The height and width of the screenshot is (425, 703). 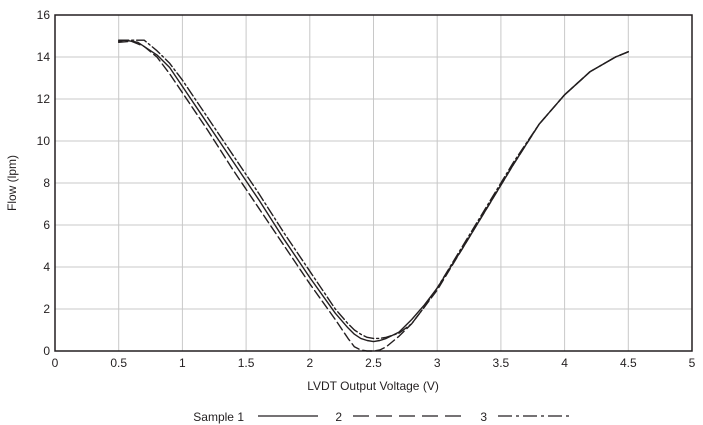 What do you see at coordinates (246, 363) in the screenshot?
I see `x-tick-label: 1.5` at bounding box center [246, 363].